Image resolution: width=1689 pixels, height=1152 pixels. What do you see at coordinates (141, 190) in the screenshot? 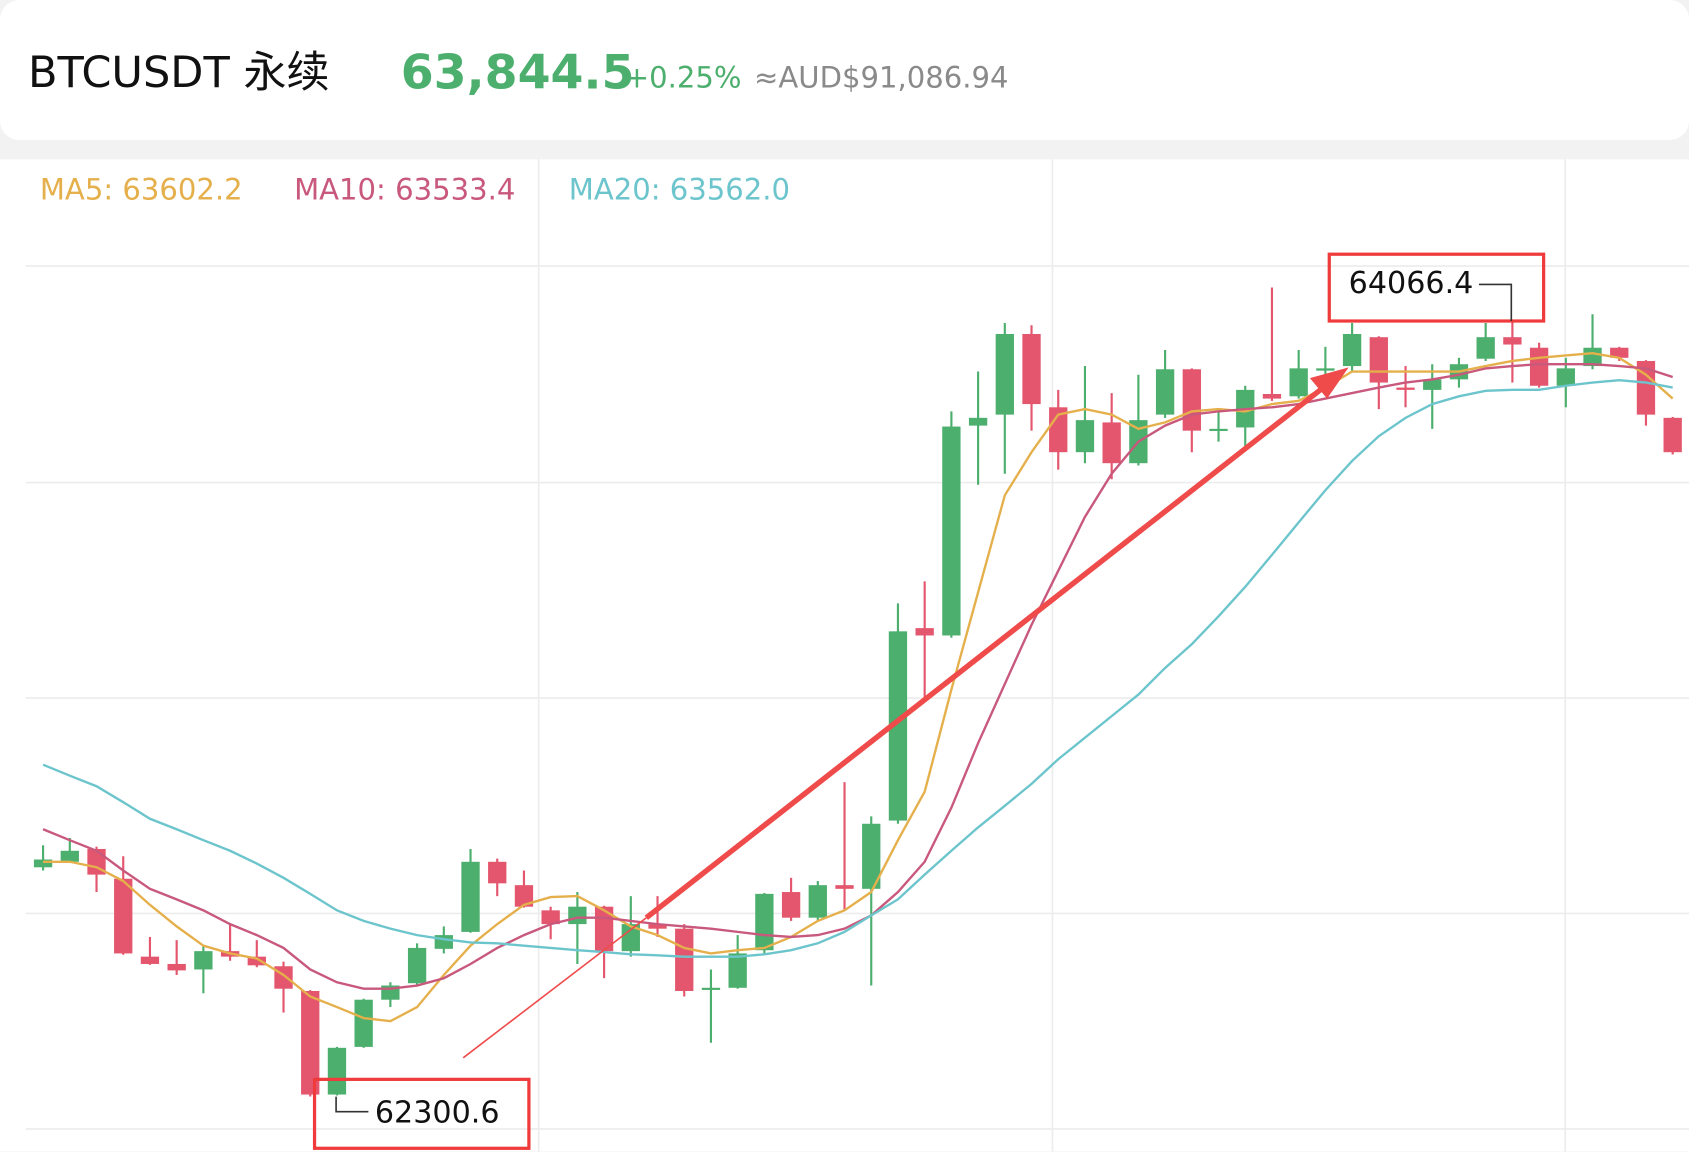
I see `legend-entry: MA5: 63602.2` at bounding box center [141, 190].